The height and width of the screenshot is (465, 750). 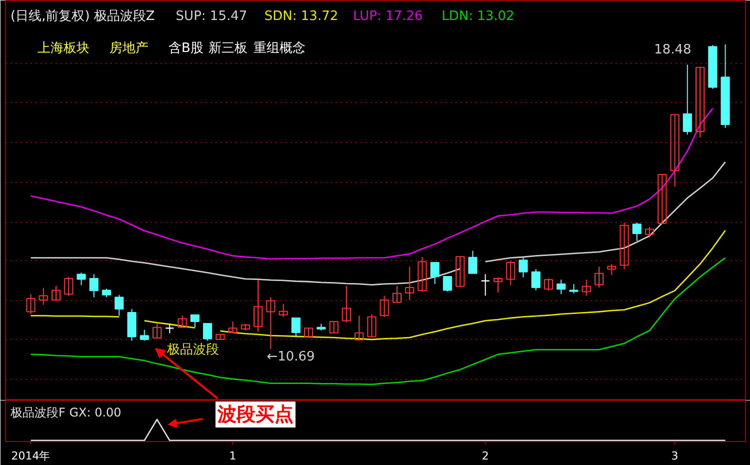 What do you see at coordinates (66, 413) in the screenshot?
I see `chart-title: 极品波段F GX: 0.00` at bounding box center [66, 413].